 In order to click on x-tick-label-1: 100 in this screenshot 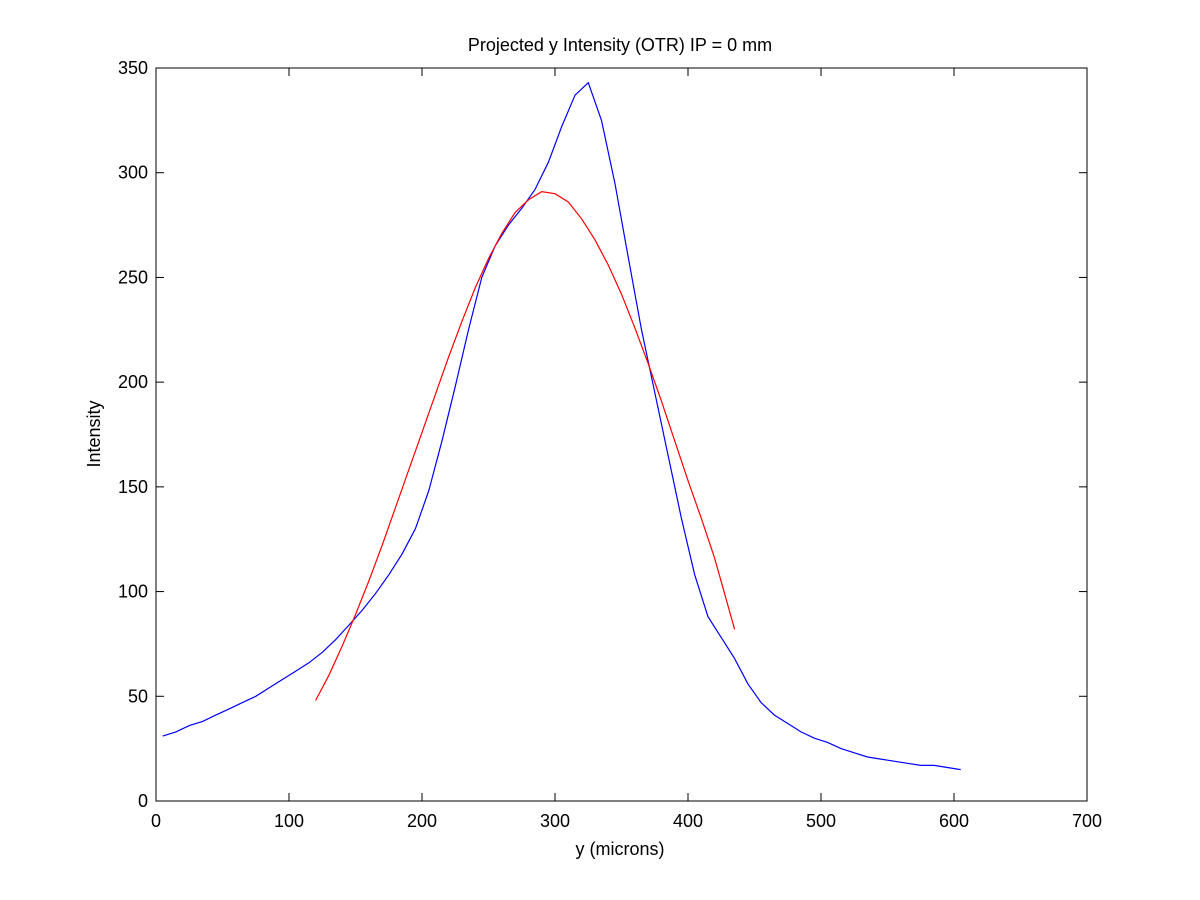, I will do `click(289, 821)`.